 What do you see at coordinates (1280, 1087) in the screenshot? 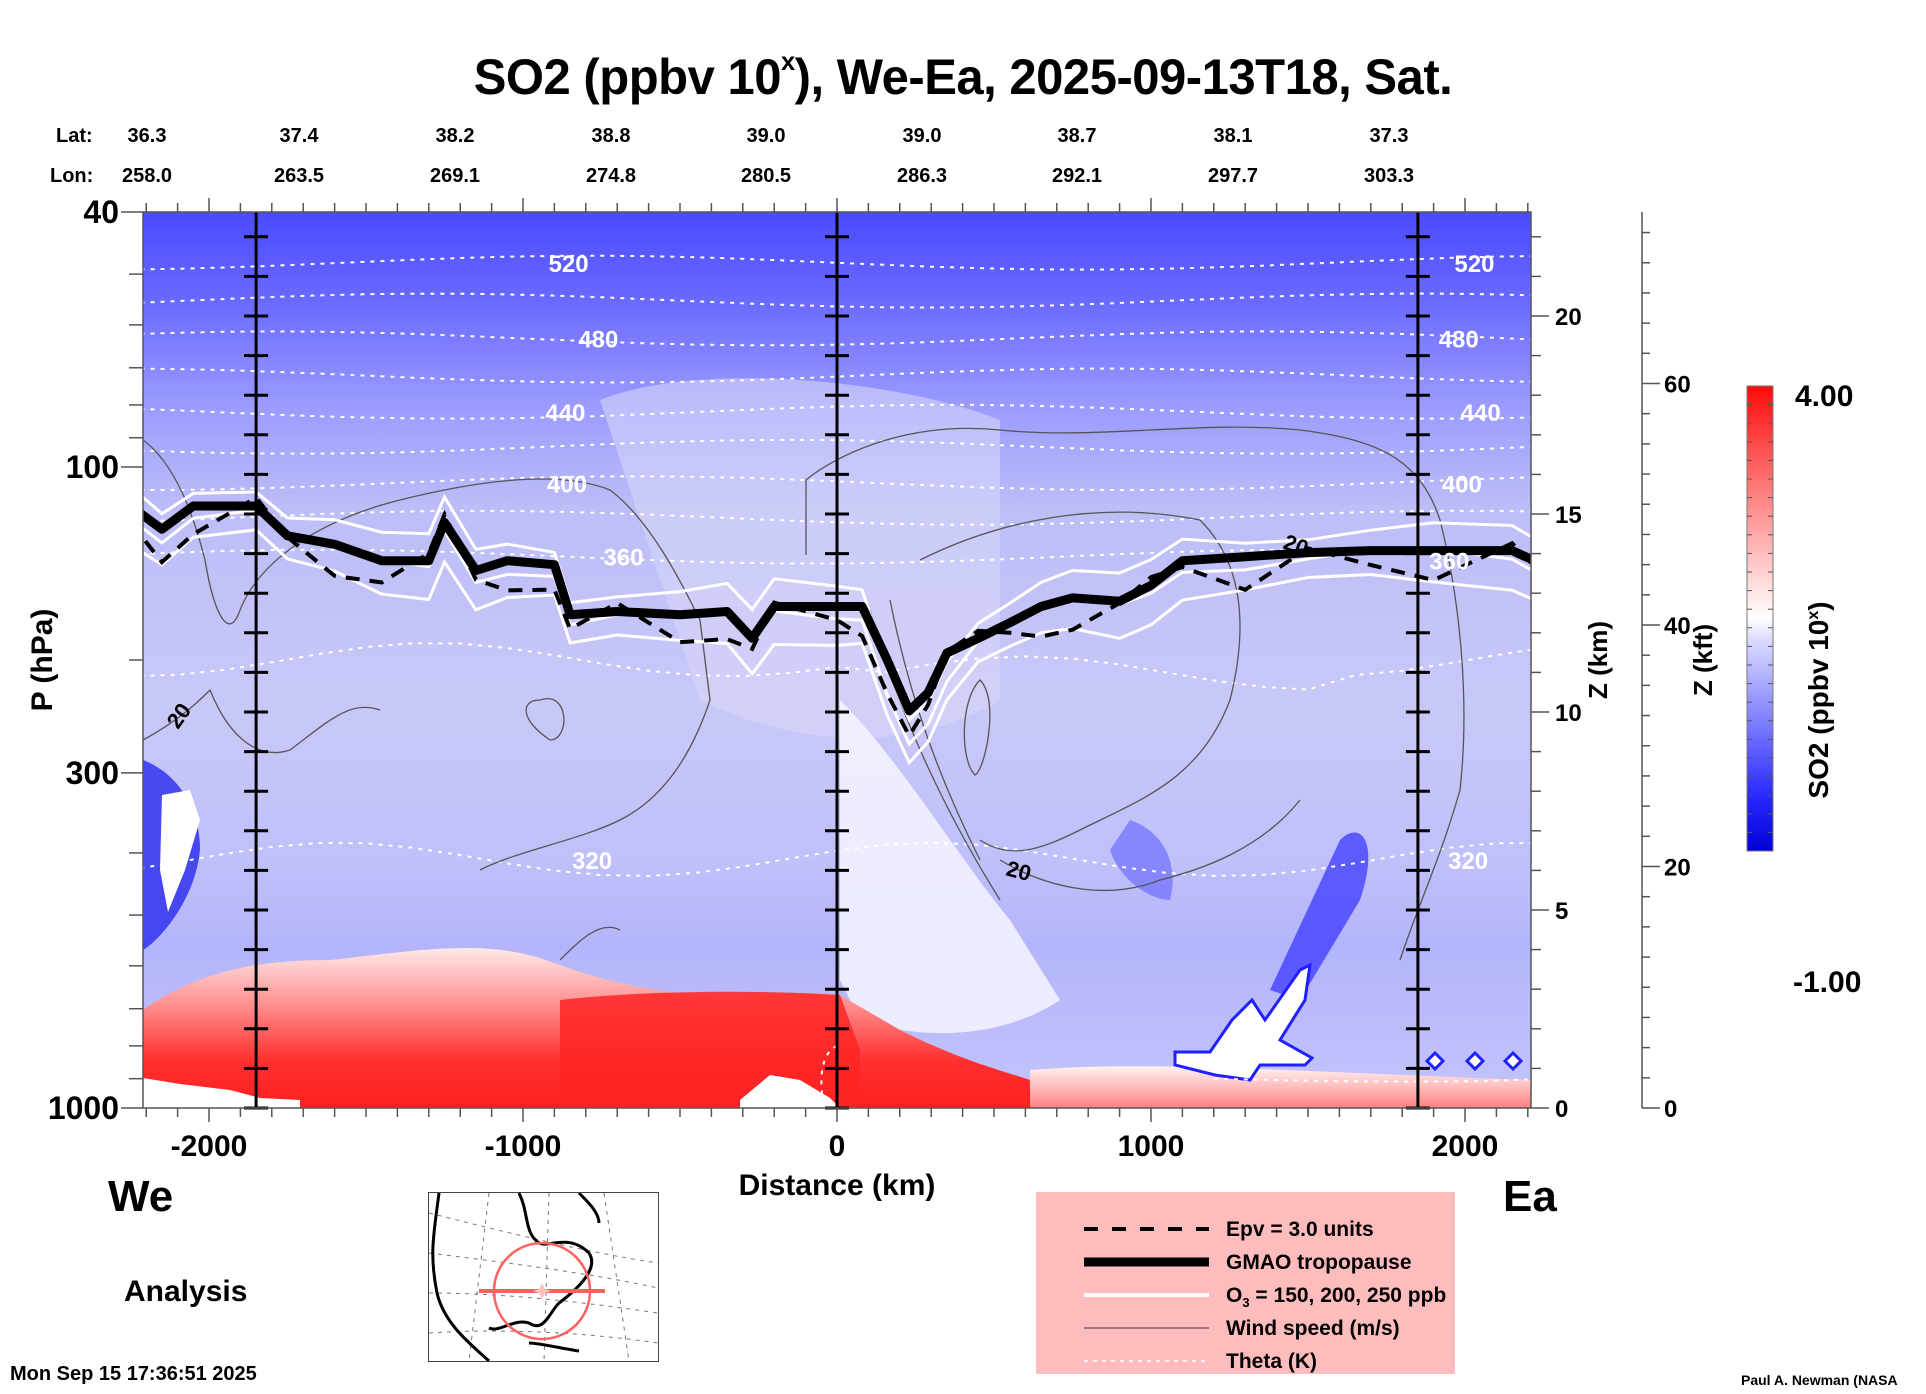
I see `so2-boundary-layer-east` at bounding box center [1280, 1087].